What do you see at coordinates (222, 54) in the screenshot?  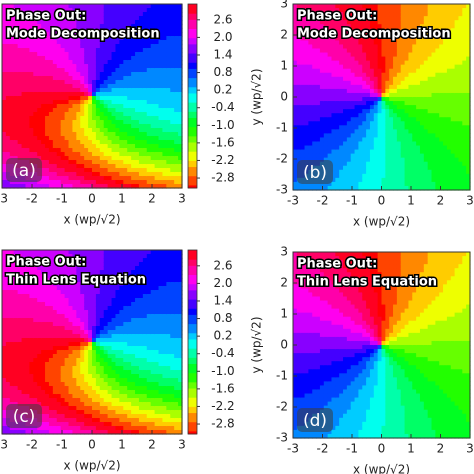 I see `colorbar-tick-label: 1.4` at bounding box center [222, 54].